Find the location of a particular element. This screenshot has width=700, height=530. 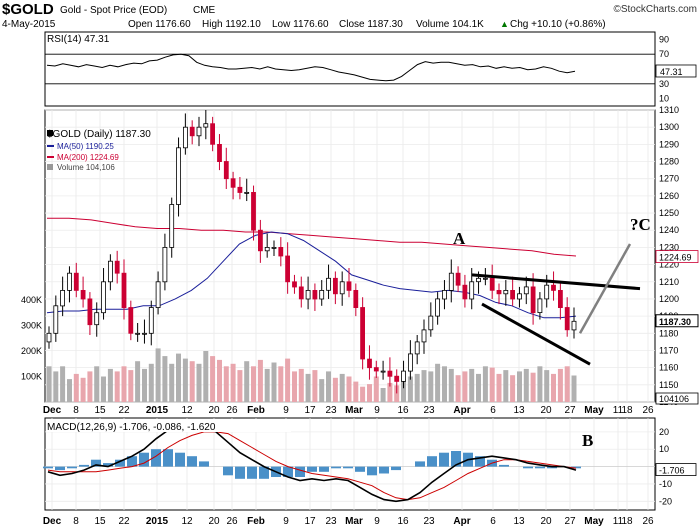

macd-tick-label: -20 is located at coordinates (665, 501).